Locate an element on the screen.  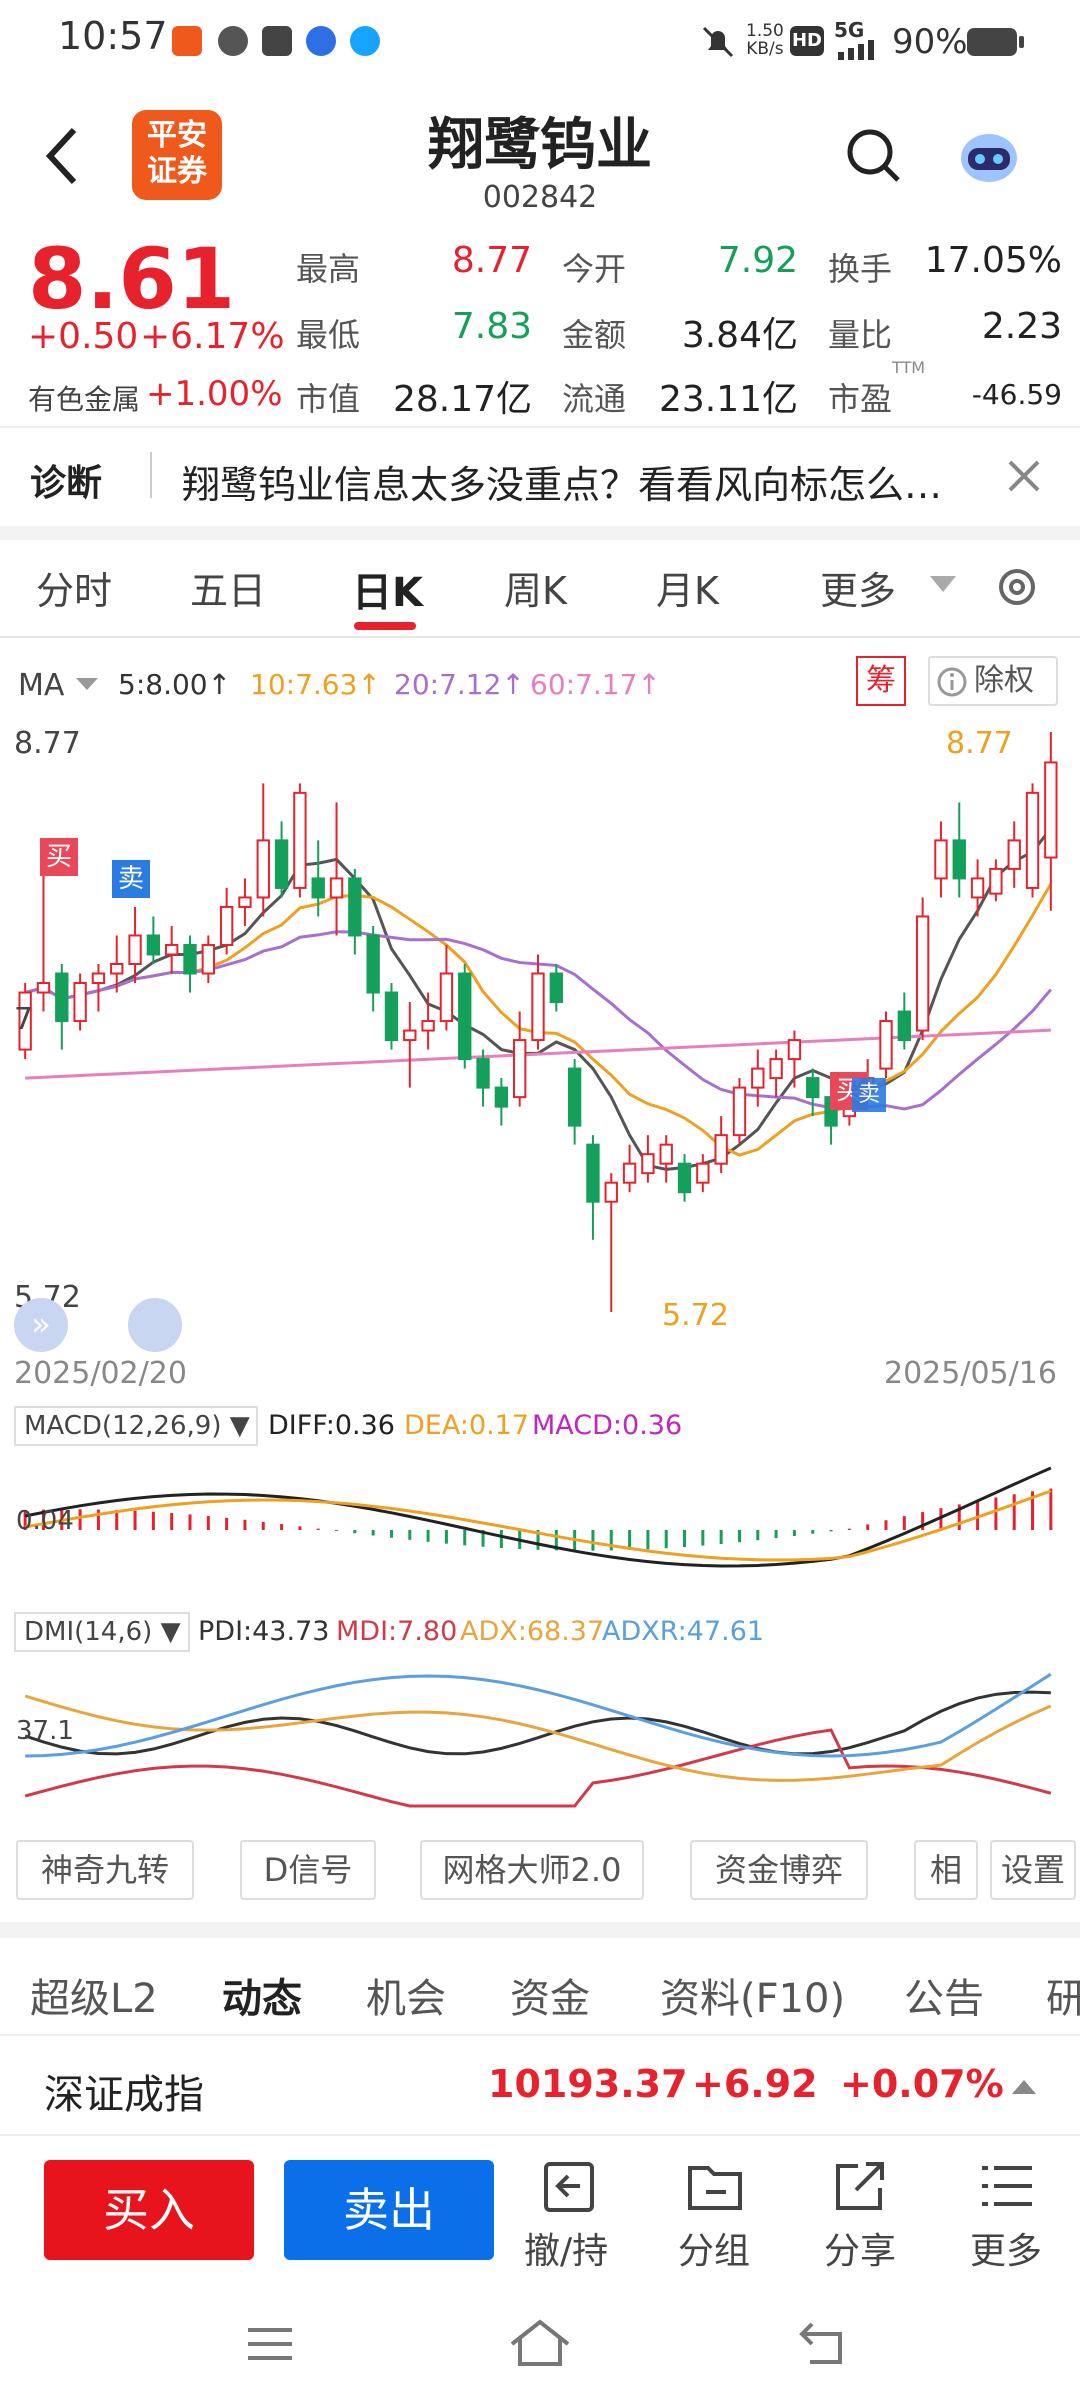
sell-button: 卖出 is located at coordinates (389, 2210).